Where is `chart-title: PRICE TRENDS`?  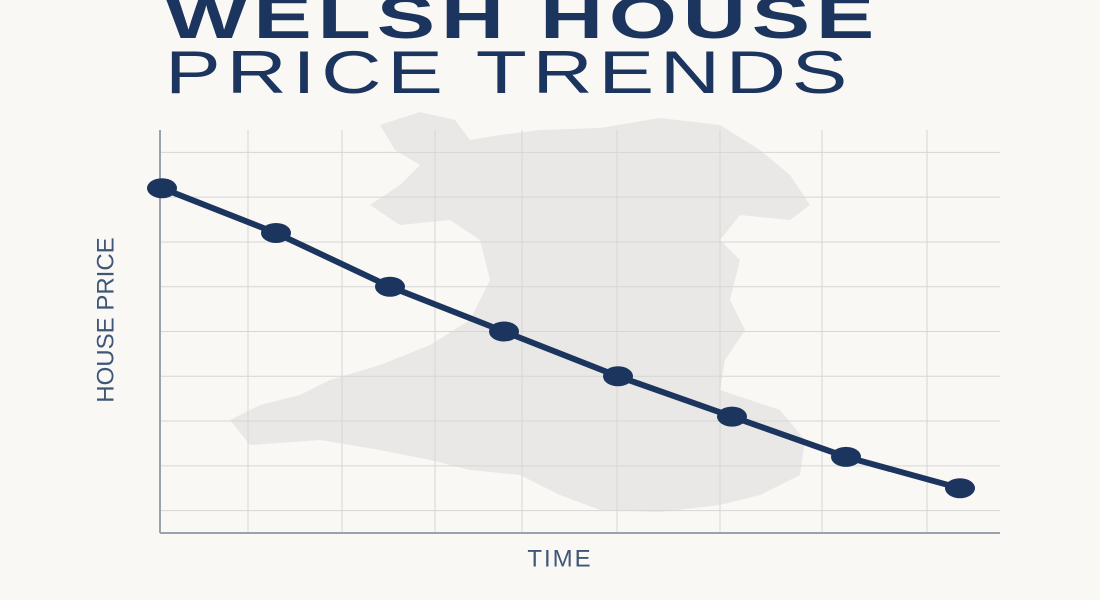 chart-title: PRICE TRENDS is located at coordinates (509, 72).